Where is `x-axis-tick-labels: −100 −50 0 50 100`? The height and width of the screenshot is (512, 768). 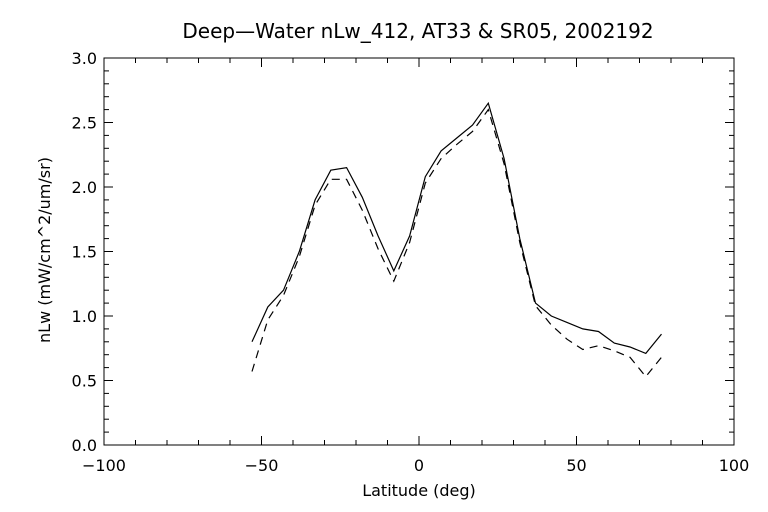 x-axis-tick-labels: −100 −50 0 50 100 is located at coordinates (415, 465).